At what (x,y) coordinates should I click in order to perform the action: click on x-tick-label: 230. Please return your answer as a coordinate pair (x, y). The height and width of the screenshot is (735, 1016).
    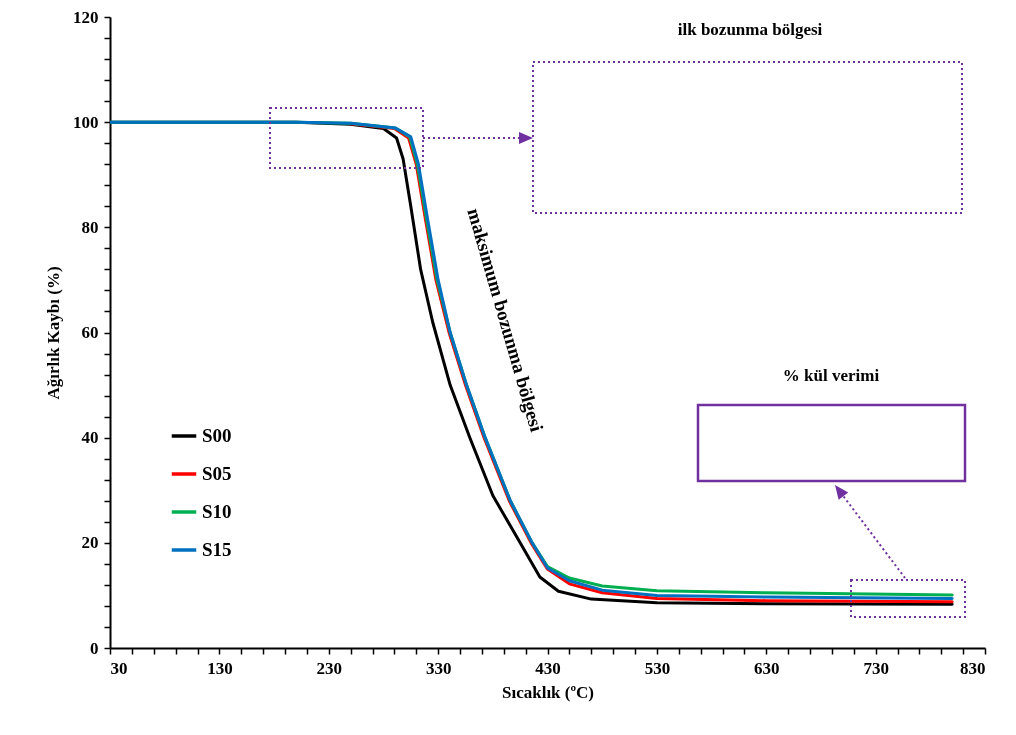
    Looking at the image, I should click on (329, 668).